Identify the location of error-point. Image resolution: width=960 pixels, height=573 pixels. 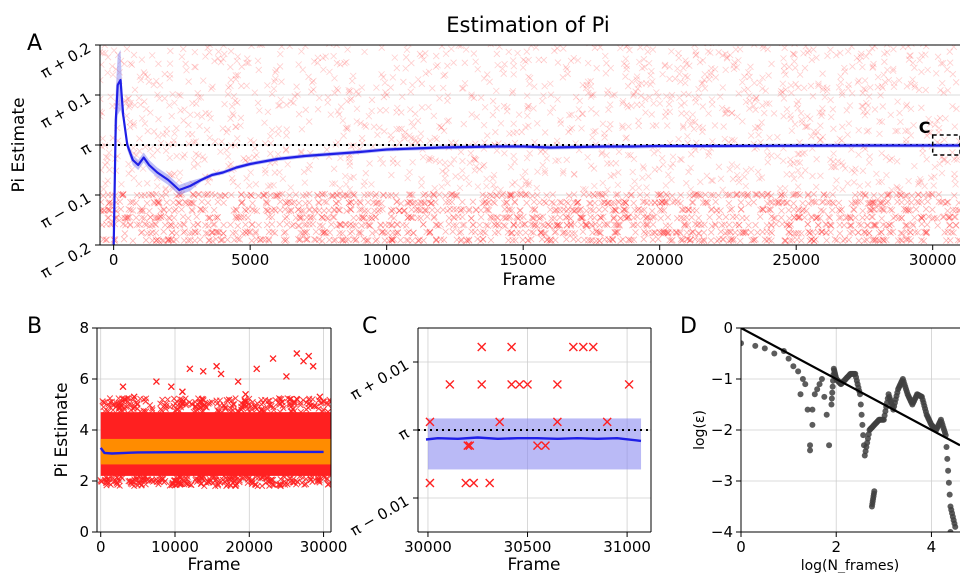
(824, 396).